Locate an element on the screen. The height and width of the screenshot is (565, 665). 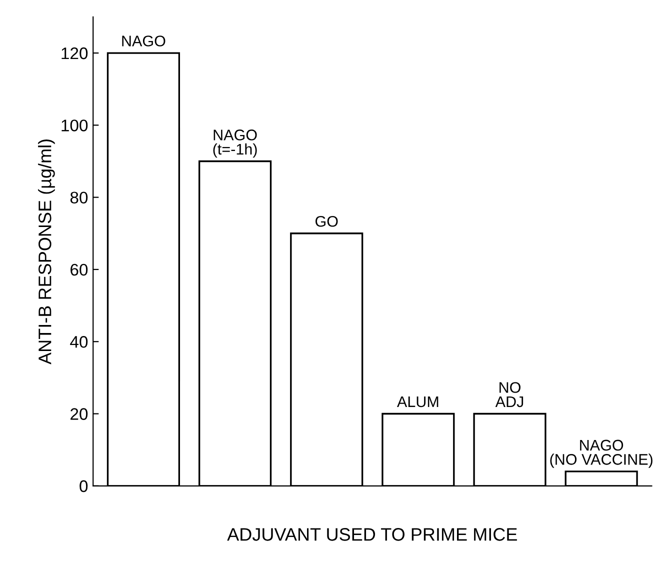
y-tick-label: 60 is located at coordinates (79, 270).